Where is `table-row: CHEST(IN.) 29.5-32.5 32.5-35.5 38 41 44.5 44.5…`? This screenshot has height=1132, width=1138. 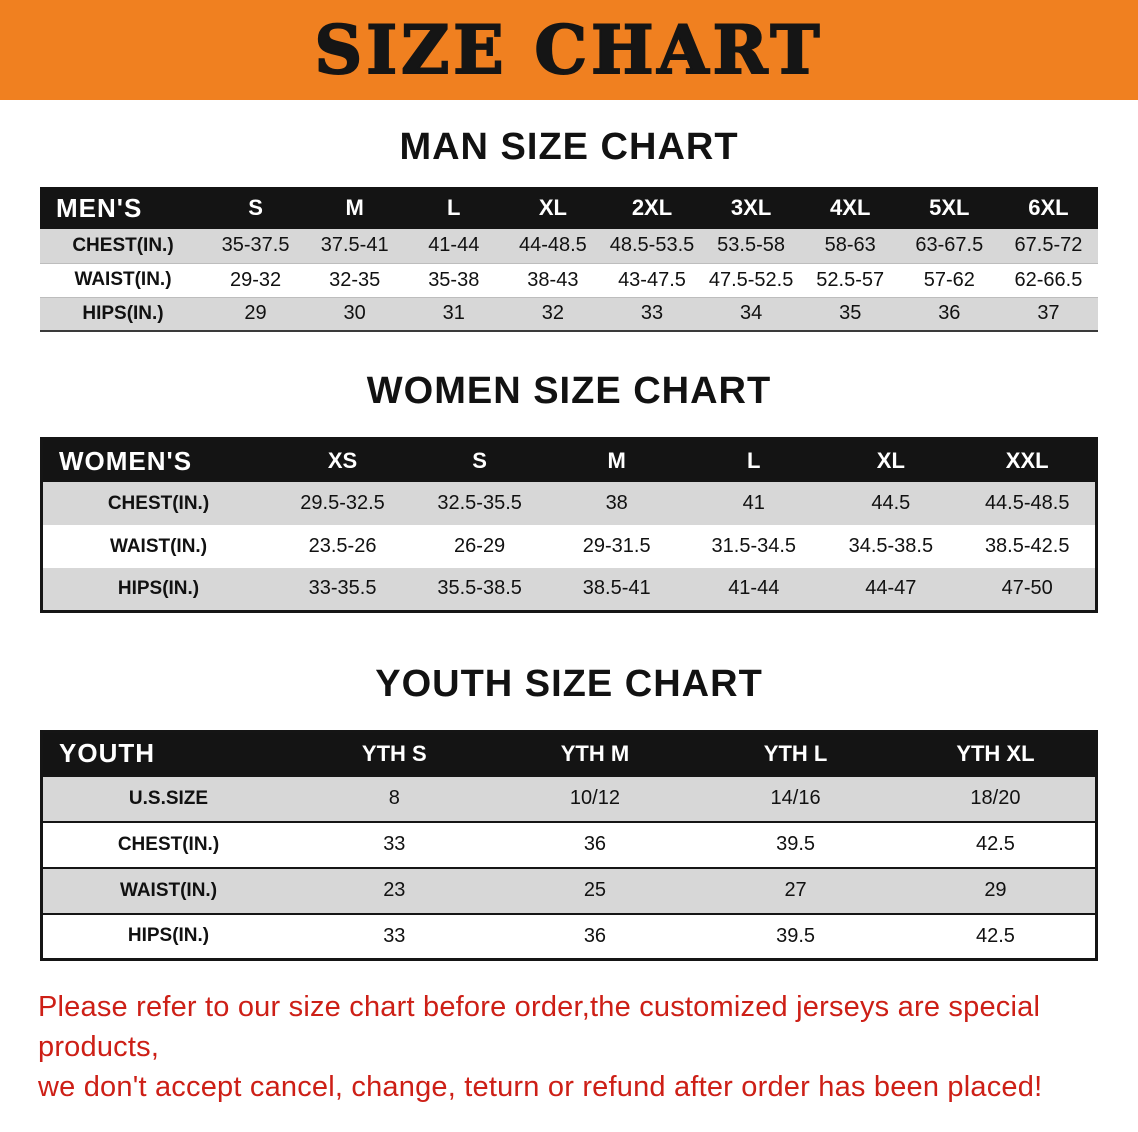
table-row: CHEST(IN.) 29.5-32.5 32.5-35.5 38 41 44.5 44.5… is located at coordinates (569, 503).